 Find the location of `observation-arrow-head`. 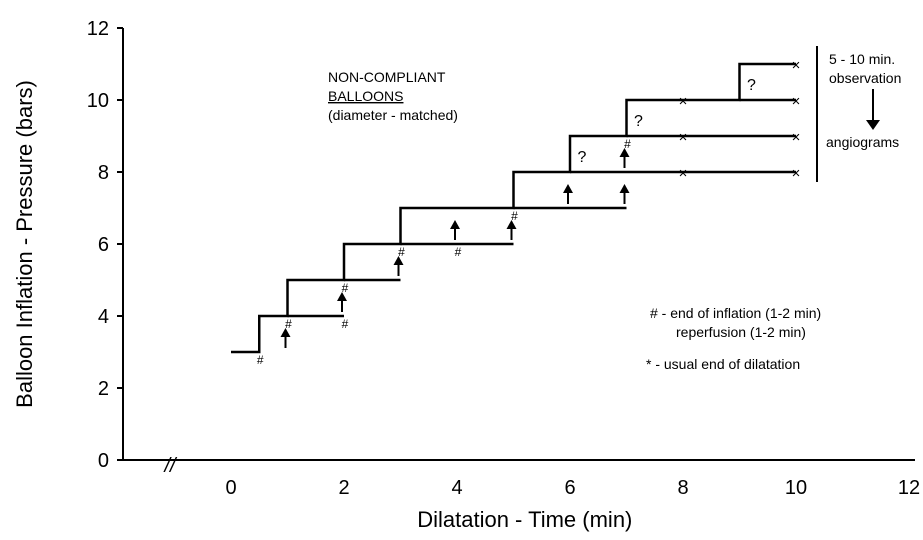

observation-arrow-head is located at coordinates (873, 125).